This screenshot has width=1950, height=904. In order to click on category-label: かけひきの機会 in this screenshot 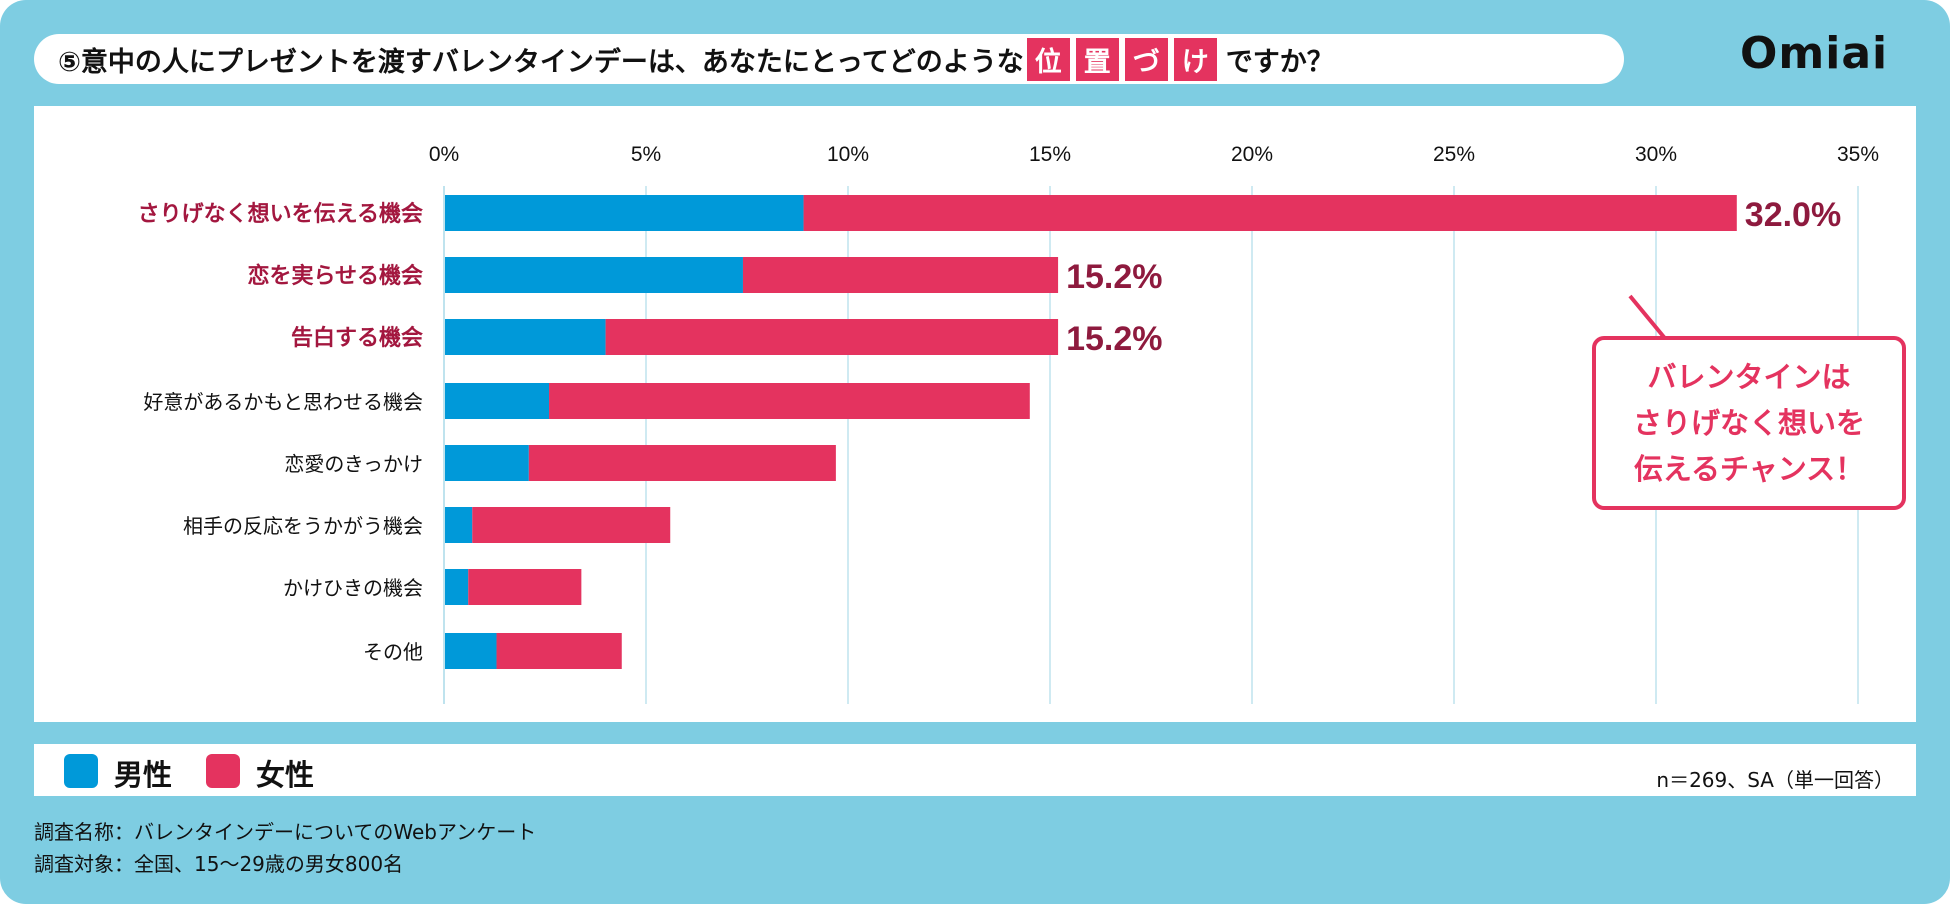, I will do `click(353, 588)`.